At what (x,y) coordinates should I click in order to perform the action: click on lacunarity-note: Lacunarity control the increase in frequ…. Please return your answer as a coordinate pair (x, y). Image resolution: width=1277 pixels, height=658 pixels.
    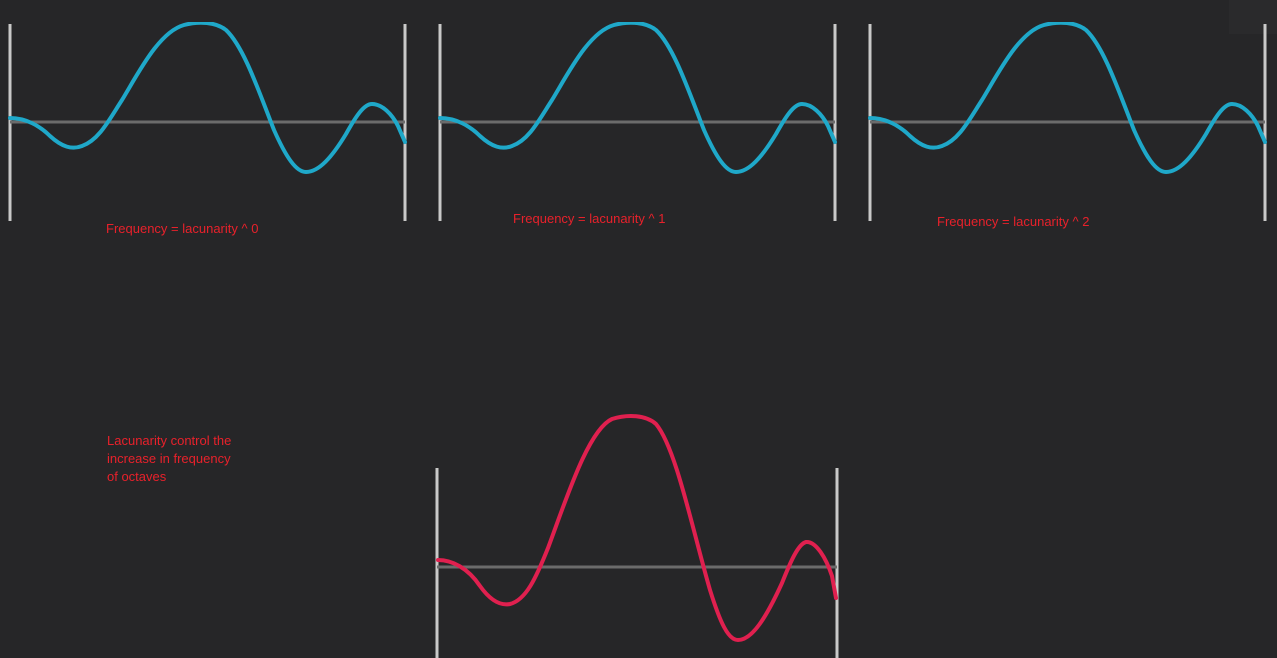
    Looking at the image, I should click on (182, 459).